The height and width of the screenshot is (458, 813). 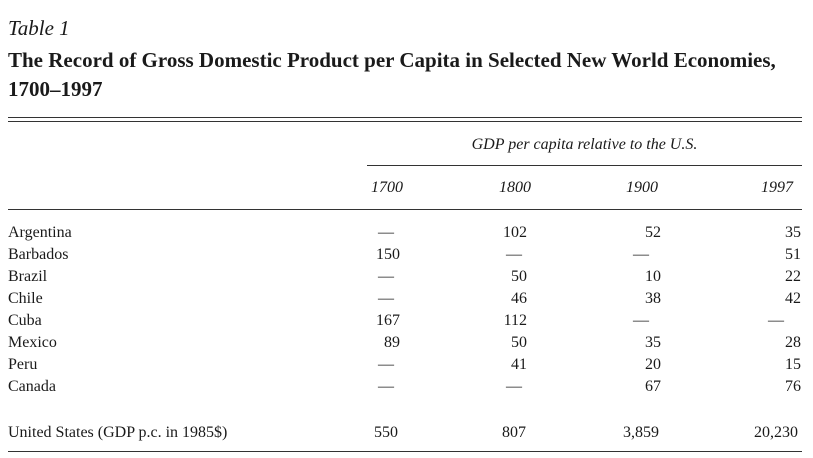 What do you see at coordinates (25, 298) in the screenshot?
I see `row-label: Chile` at bounding box center [25, 298].